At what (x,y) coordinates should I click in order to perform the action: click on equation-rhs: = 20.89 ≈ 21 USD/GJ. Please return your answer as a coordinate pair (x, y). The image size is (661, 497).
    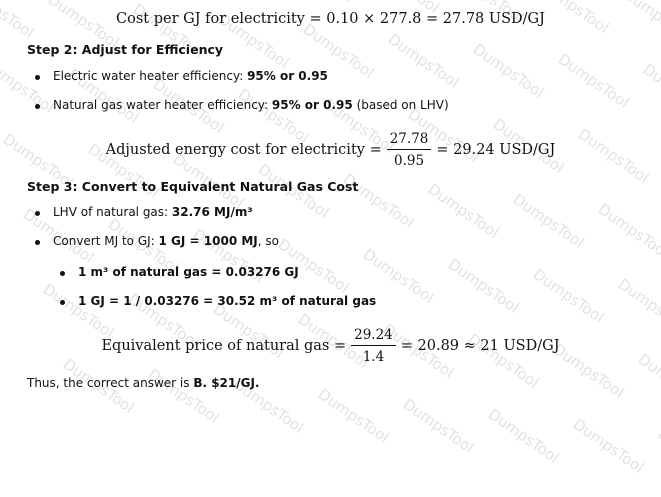
    Looking at the image, I should click on (480, 346).